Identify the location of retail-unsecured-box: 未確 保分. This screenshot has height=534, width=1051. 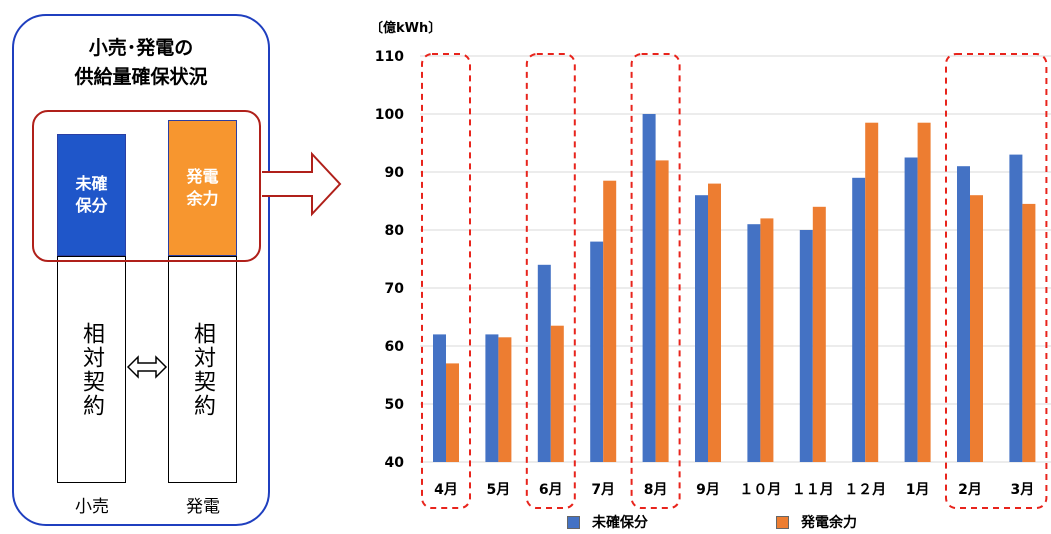
(91, 195).